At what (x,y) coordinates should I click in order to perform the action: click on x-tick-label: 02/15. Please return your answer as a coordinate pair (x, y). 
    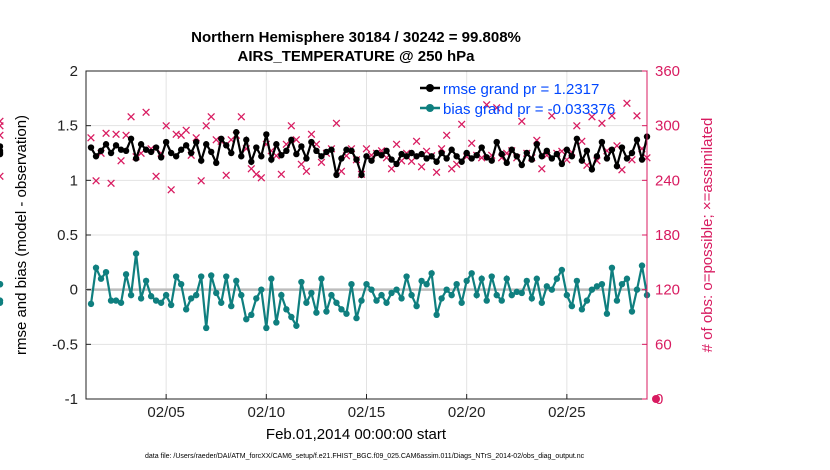
    Looking at the image, I should click on (367, 412).